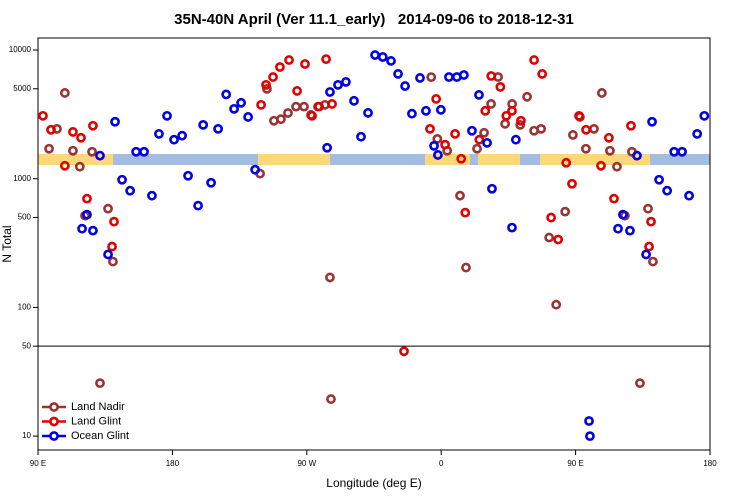 The height and width of the screenshot is (500, 750). Describe the element at coordinates (22, 88) in the screenshot. I see `y-tick-label: 5000` at that location.